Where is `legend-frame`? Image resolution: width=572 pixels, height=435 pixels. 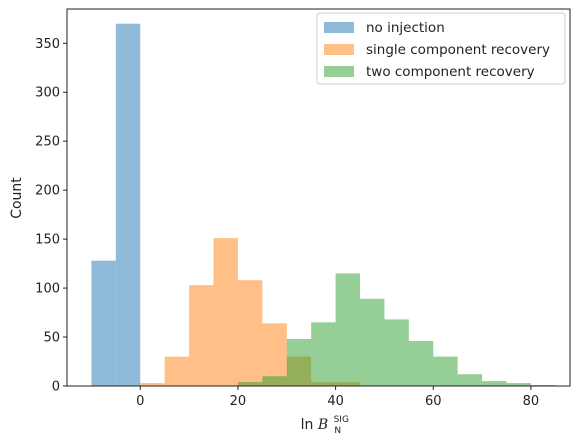 legend-frame is located at coordinates (441, 48).